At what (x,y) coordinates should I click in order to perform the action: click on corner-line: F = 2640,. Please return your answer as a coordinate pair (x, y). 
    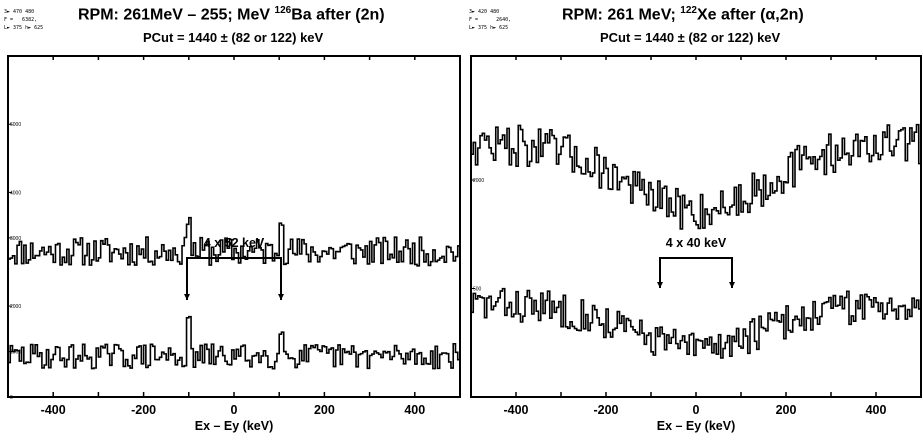
    Looking at the image, I should click on (490, 20).